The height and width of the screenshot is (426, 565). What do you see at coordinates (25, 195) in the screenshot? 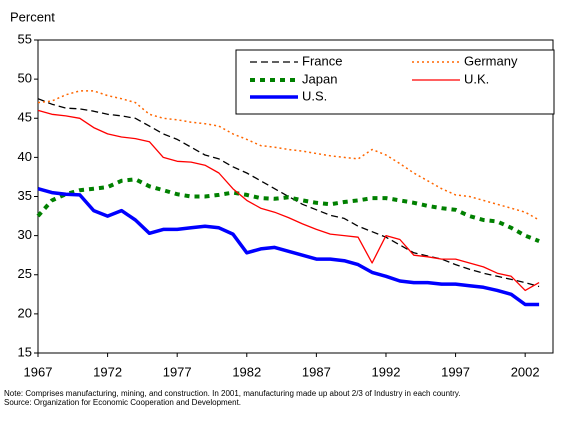
I see `y-tick-label: 35` at bounding box center [25, 195].